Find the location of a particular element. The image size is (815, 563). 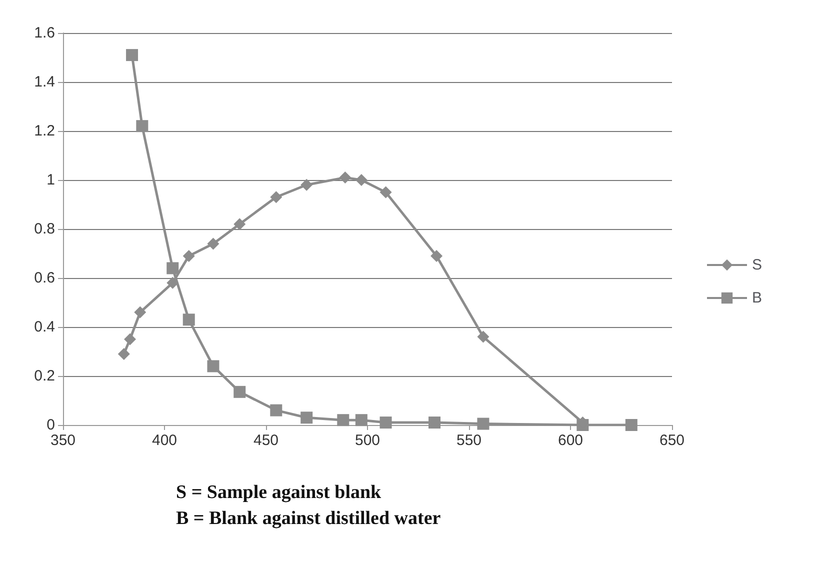

legend-label: B is located at coordinates (757, 298).